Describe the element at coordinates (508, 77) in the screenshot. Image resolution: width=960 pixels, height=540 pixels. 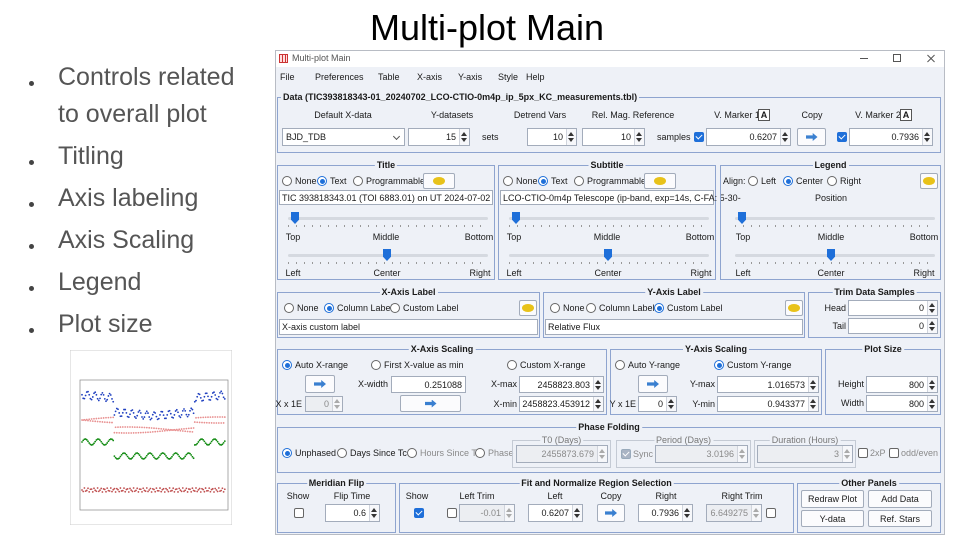
I see `menu-item: Style` at that location.